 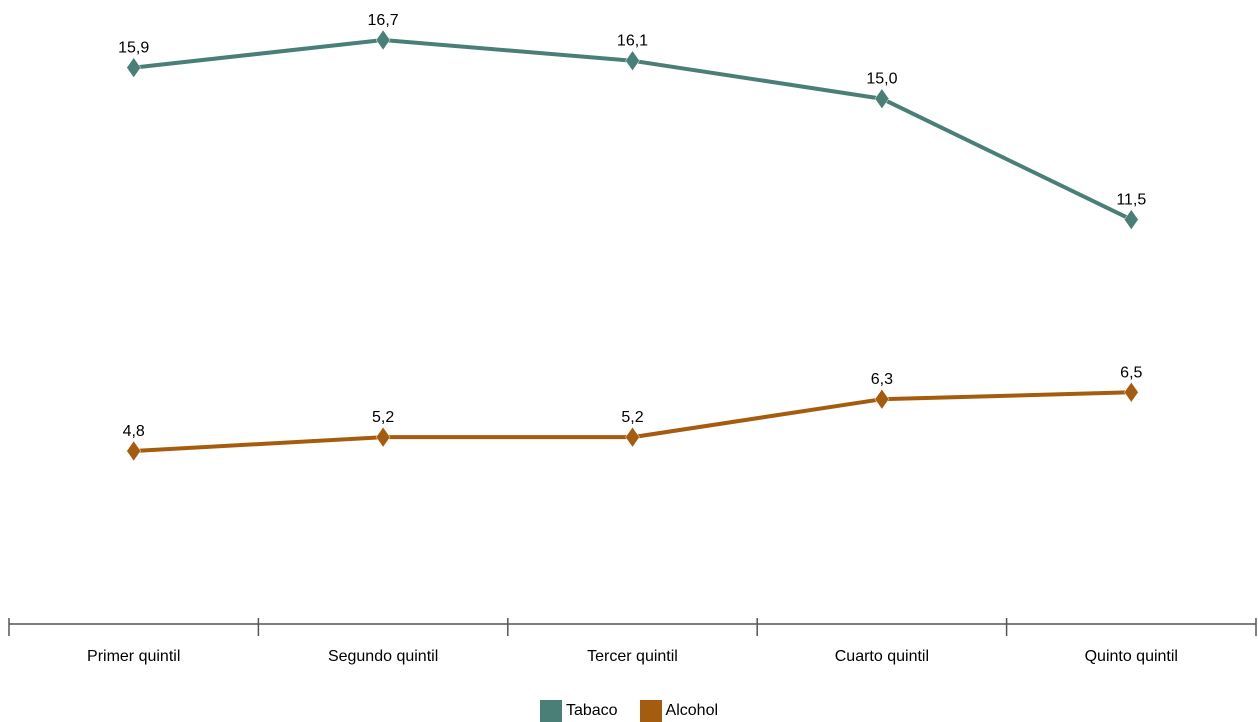 I want to click on x-tick-label: Cuarto quintil, so click(x=882, y=656).